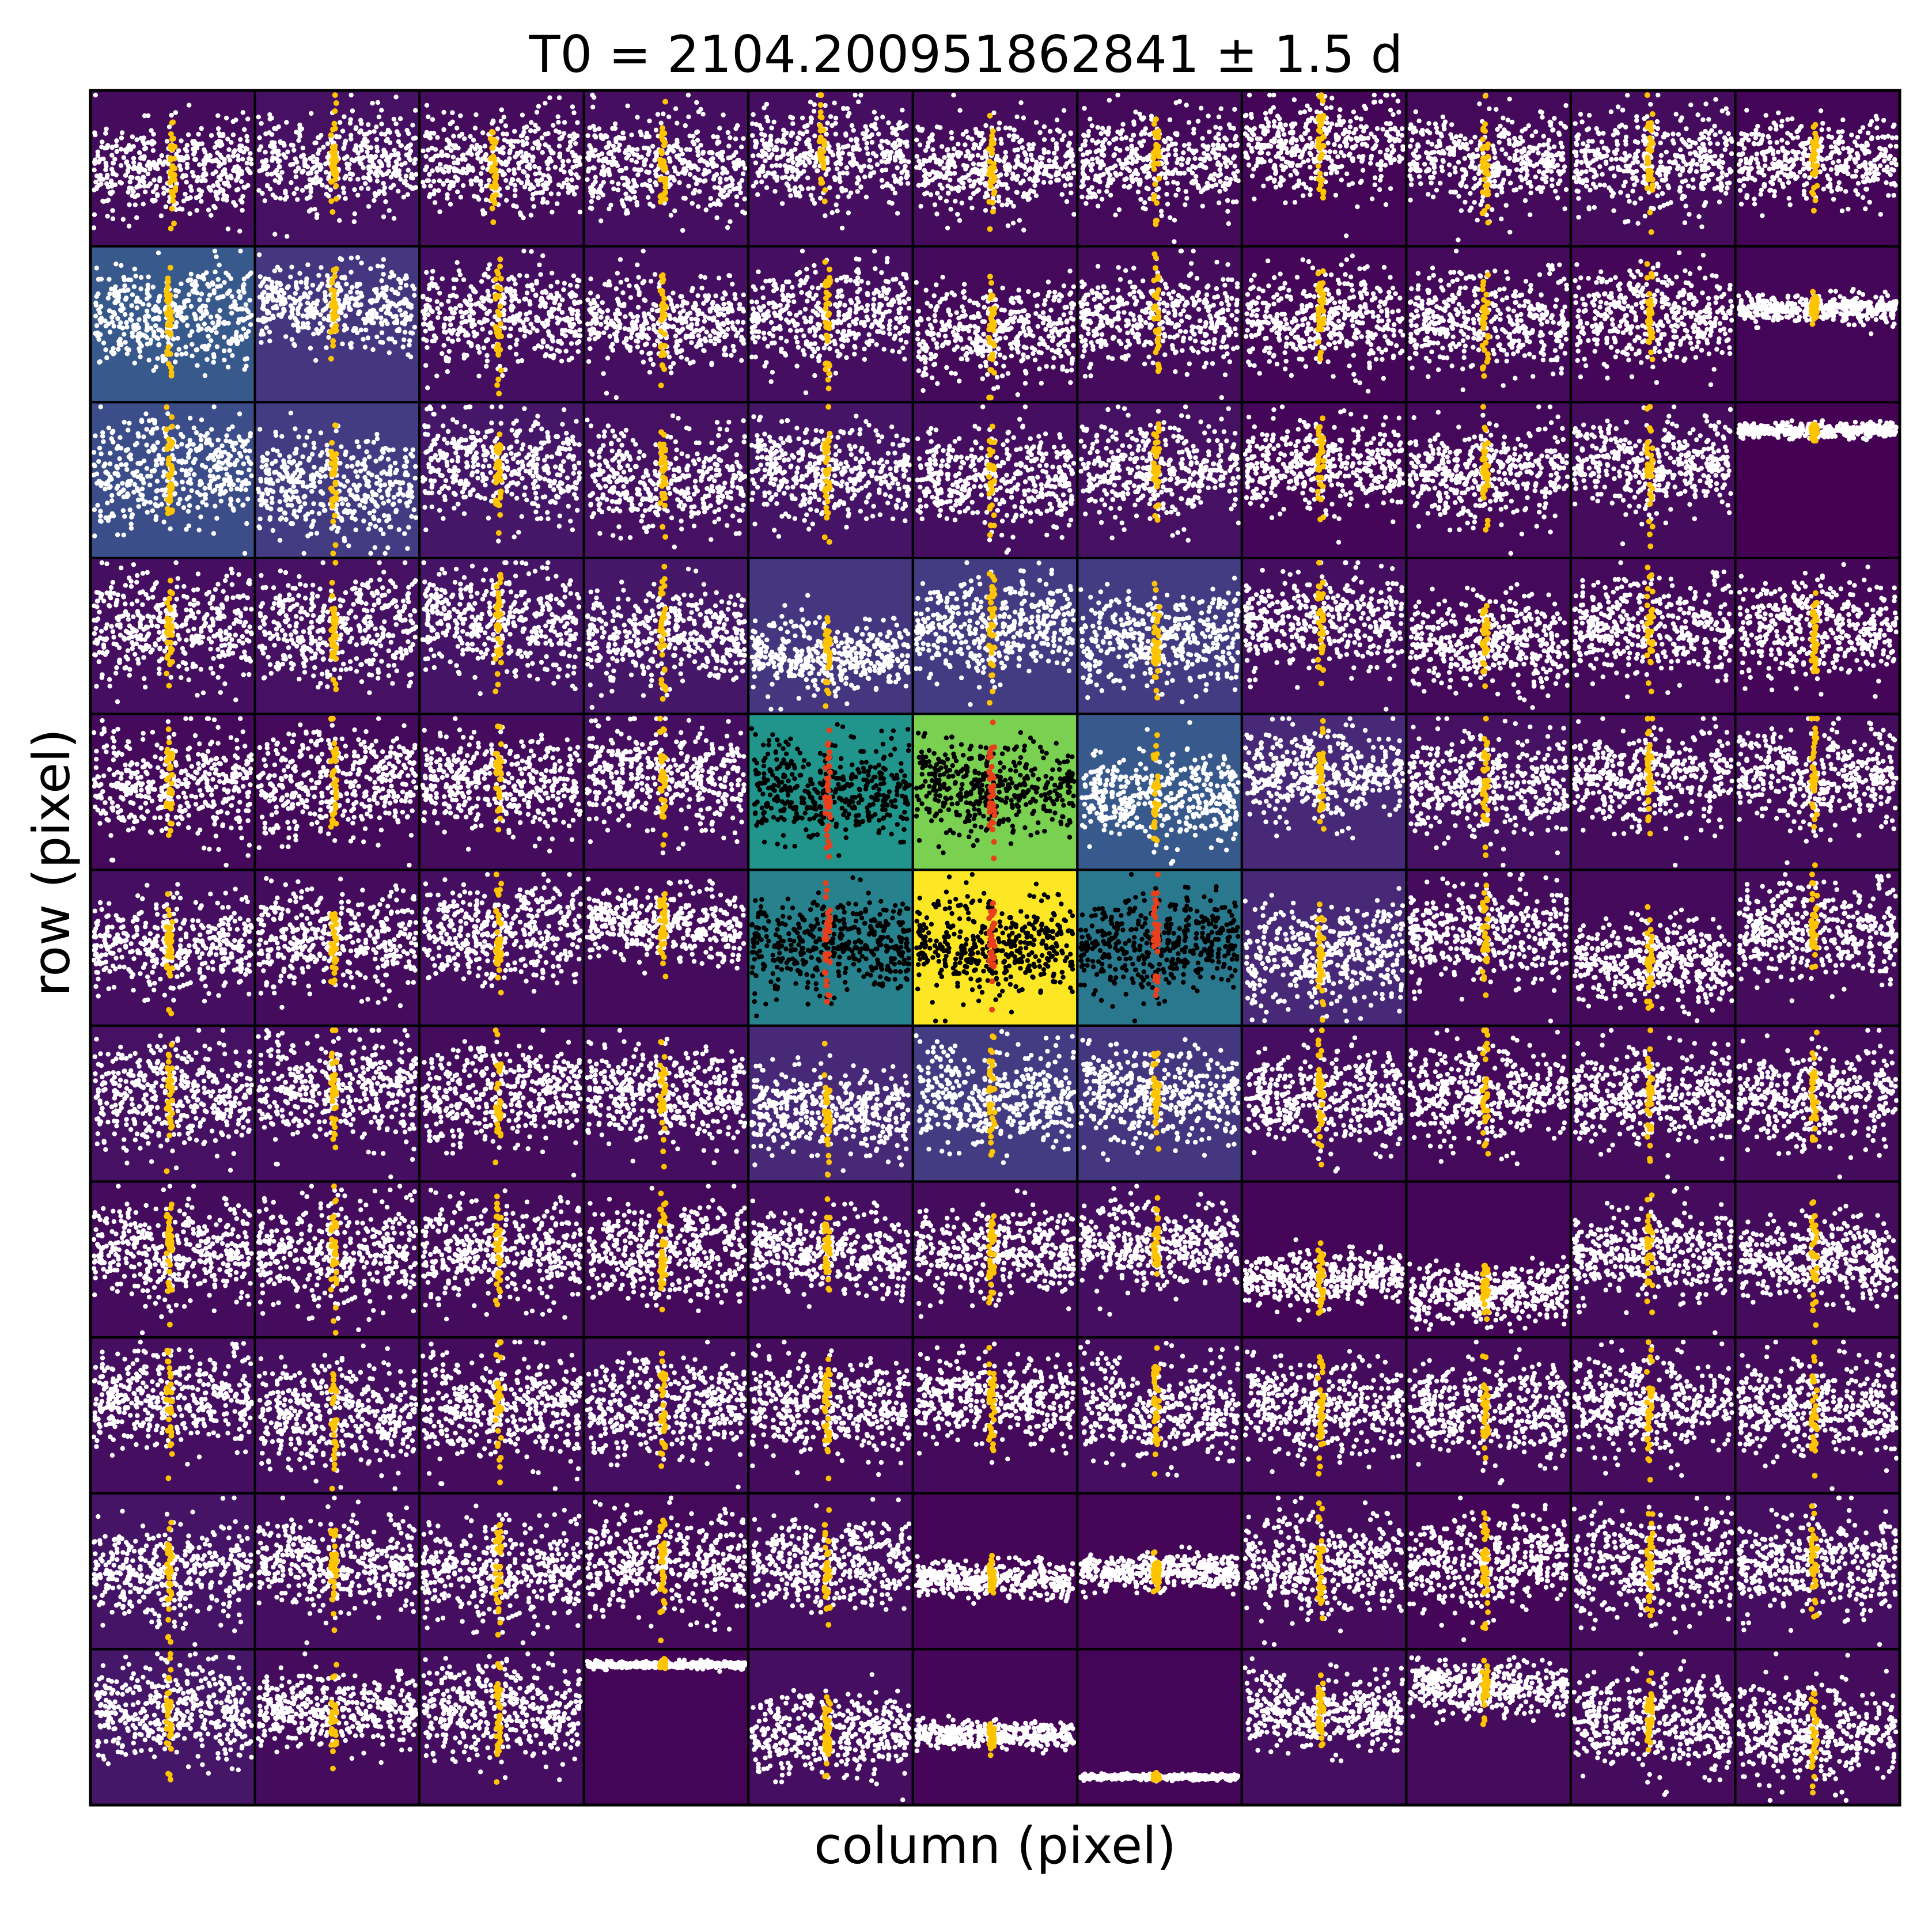  What do you see at coordinates (1818, 1415) in the screenshot?
I see `pixel-cell-r8-c10` at bounding box center [1818, 1415].